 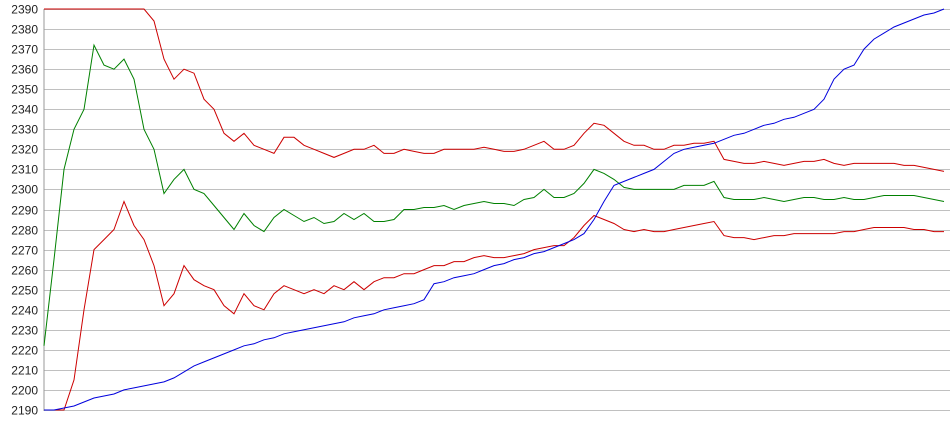 What do you see at coordinates (24, 371) in the screenshot?
I see `y-tick-label: 2210` at bounding box center [24, 371].